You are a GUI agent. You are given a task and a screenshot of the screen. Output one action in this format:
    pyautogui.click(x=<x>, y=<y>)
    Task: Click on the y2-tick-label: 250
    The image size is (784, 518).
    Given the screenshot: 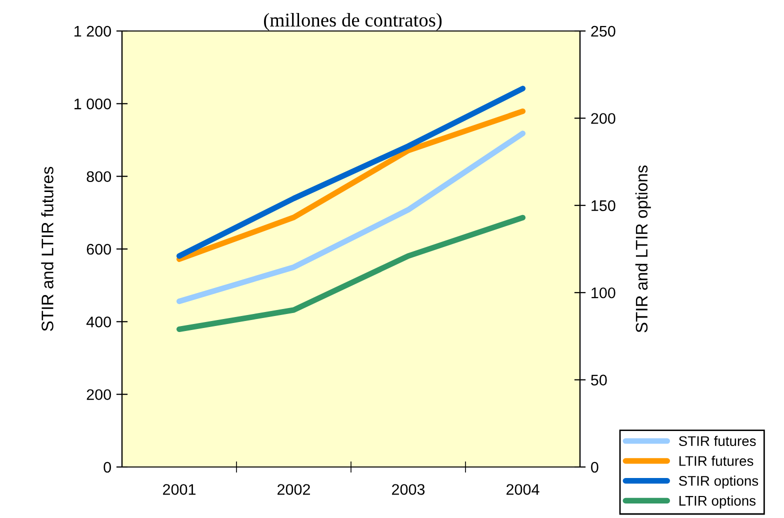 What is the action you would take?
    pyautogui.click(x=603, y=31)
    